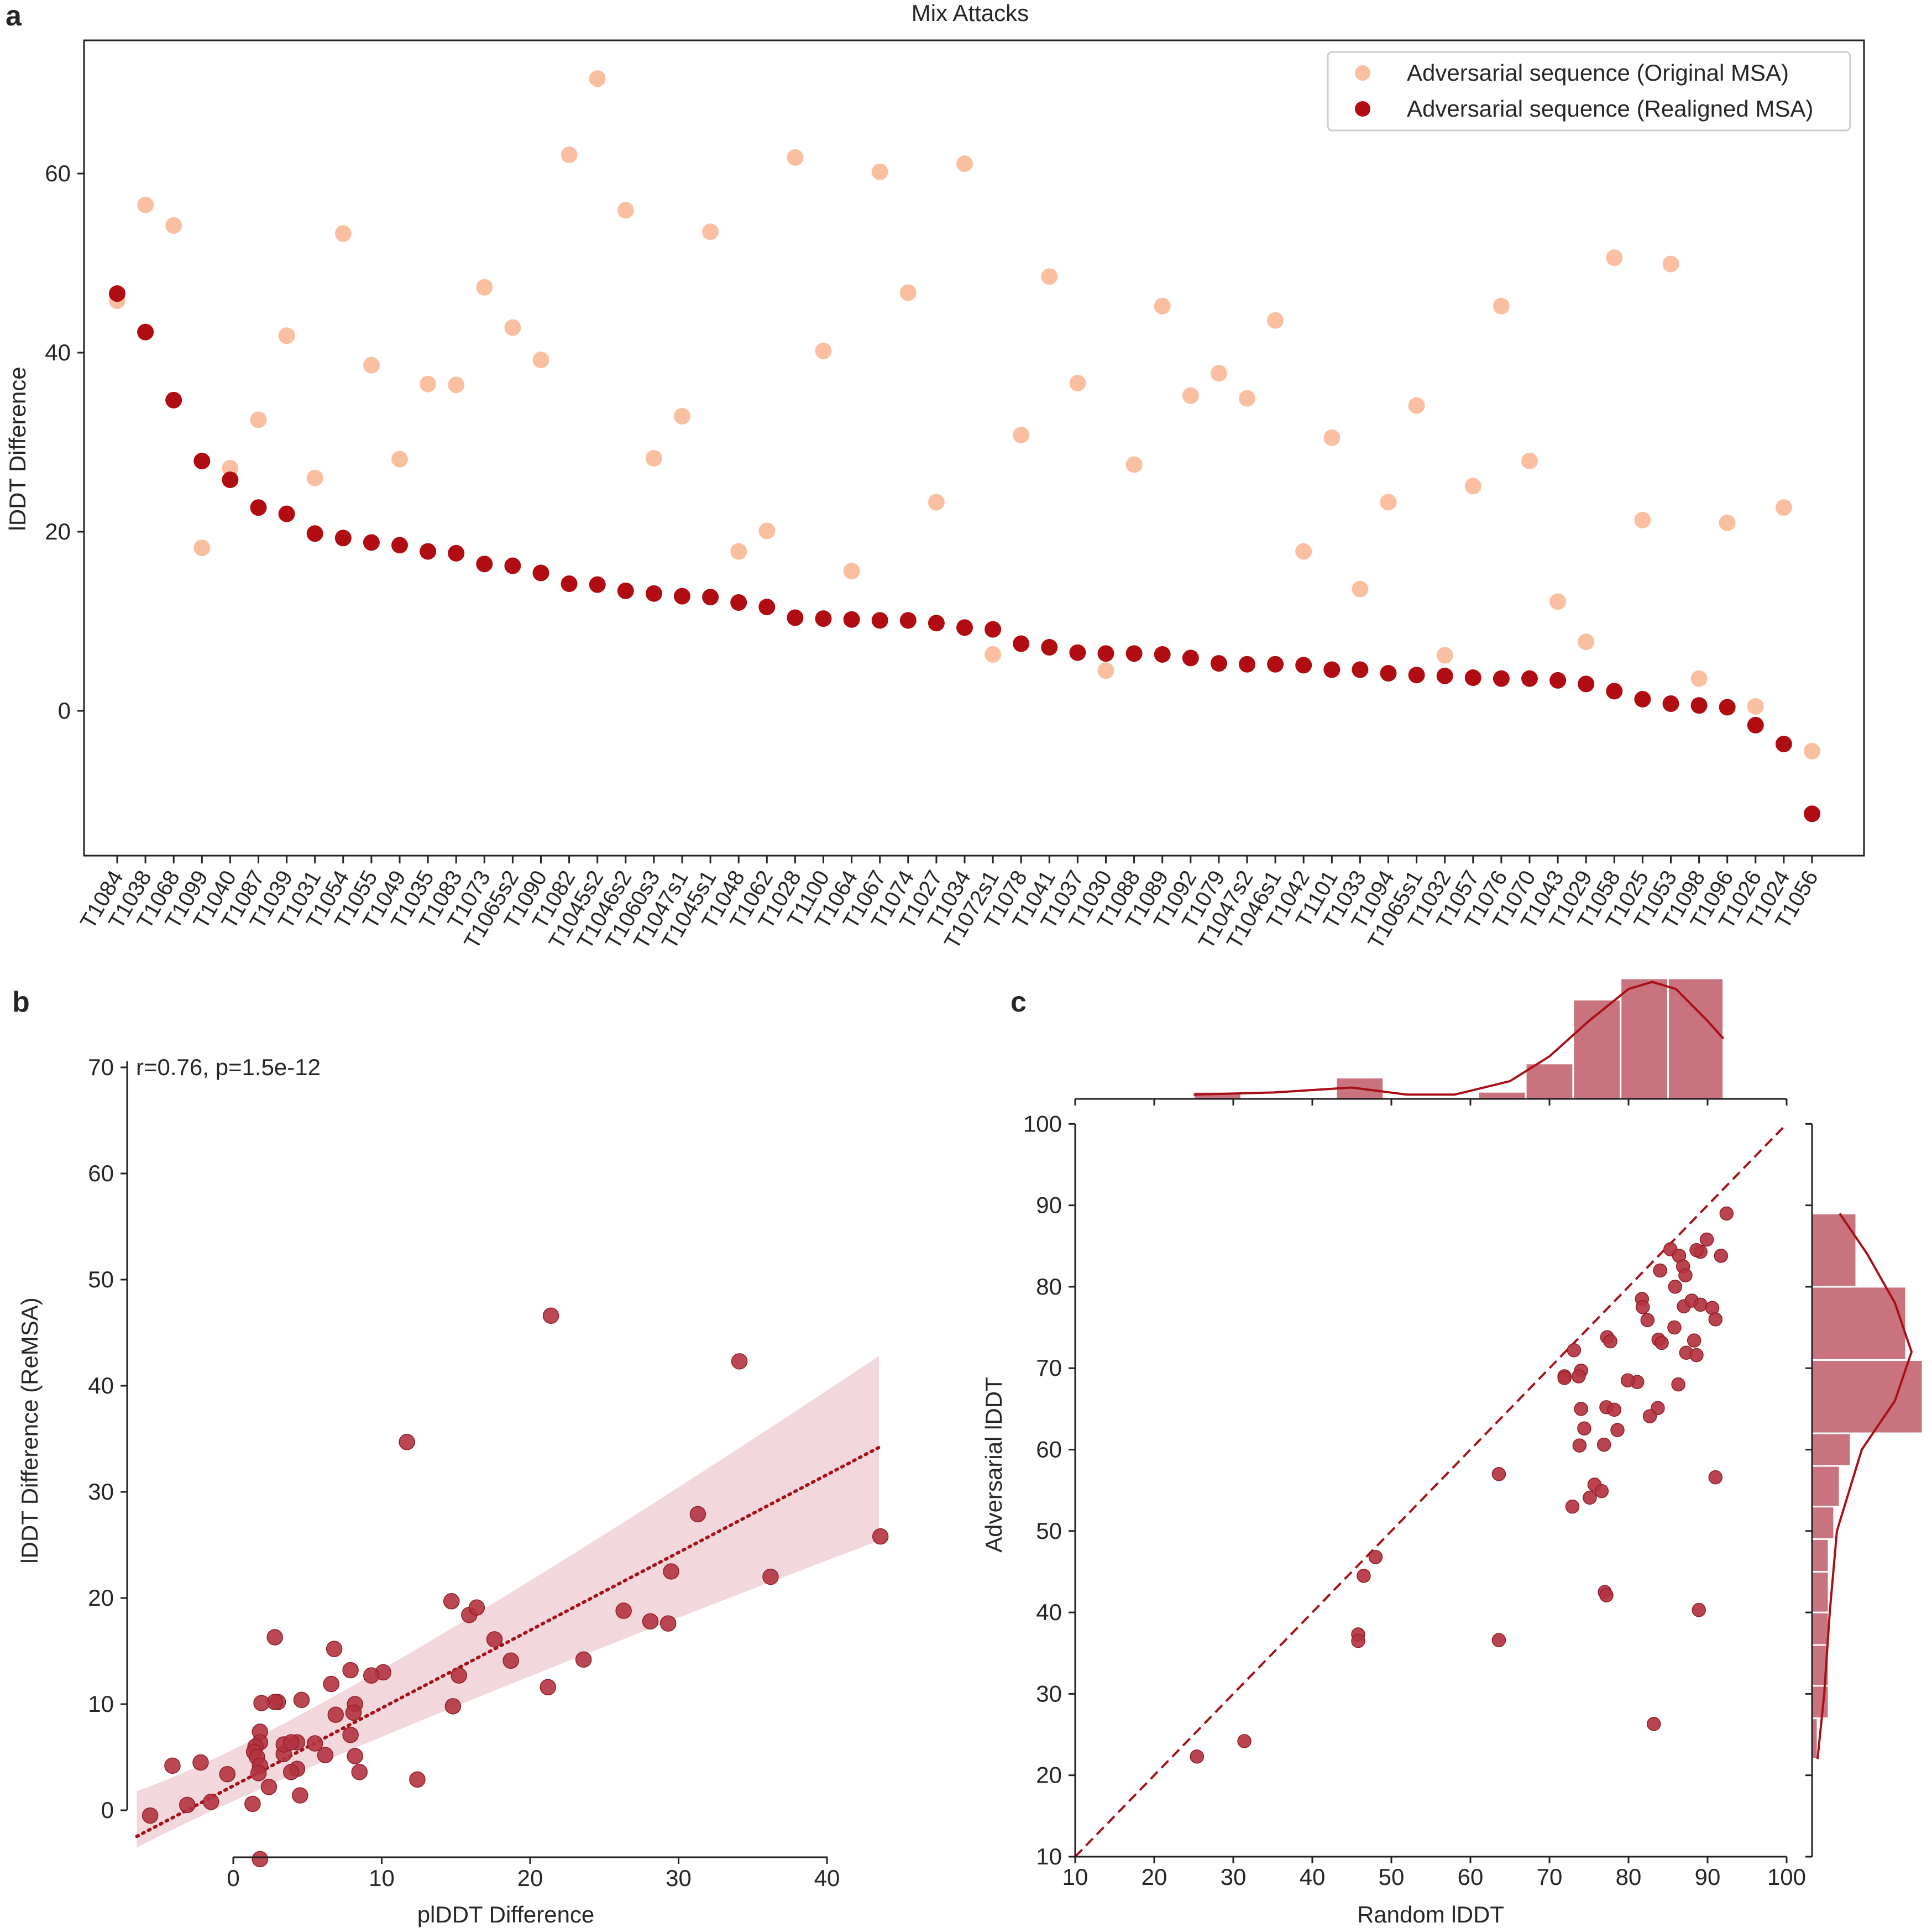 The height and width of the screenshot is (1928, 1932). Describe the element at coordinates (1049, 1531) in the screenshot. I see `panel-c-y-tick-label: 50` at that location.